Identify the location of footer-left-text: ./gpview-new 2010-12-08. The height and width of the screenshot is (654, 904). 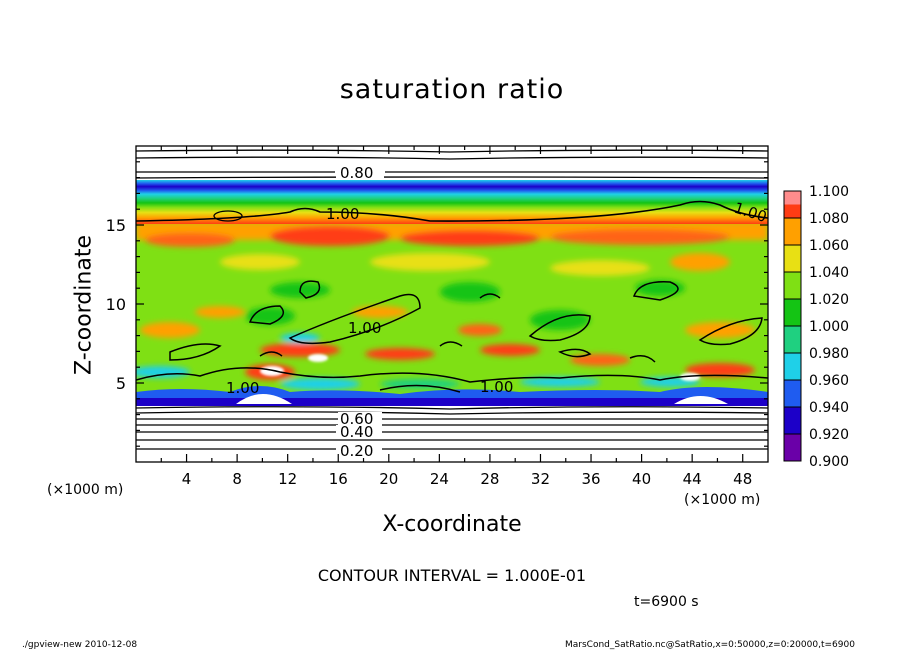
(80, 645).